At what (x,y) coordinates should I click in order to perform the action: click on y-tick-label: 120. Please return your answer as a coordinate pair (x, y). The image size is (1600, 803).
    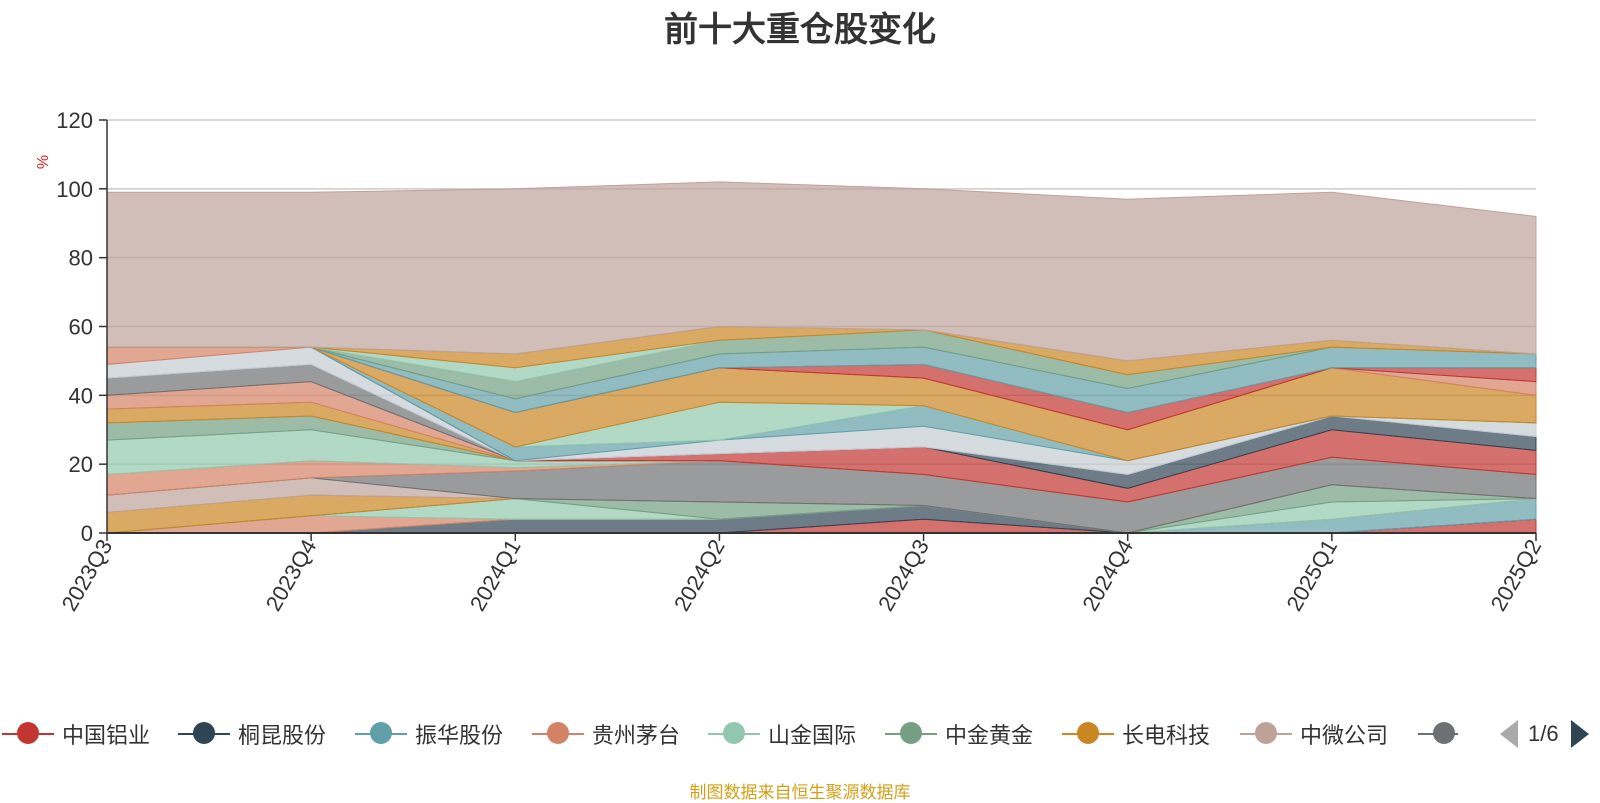
    Looking at the image, I should click on (74, 120).